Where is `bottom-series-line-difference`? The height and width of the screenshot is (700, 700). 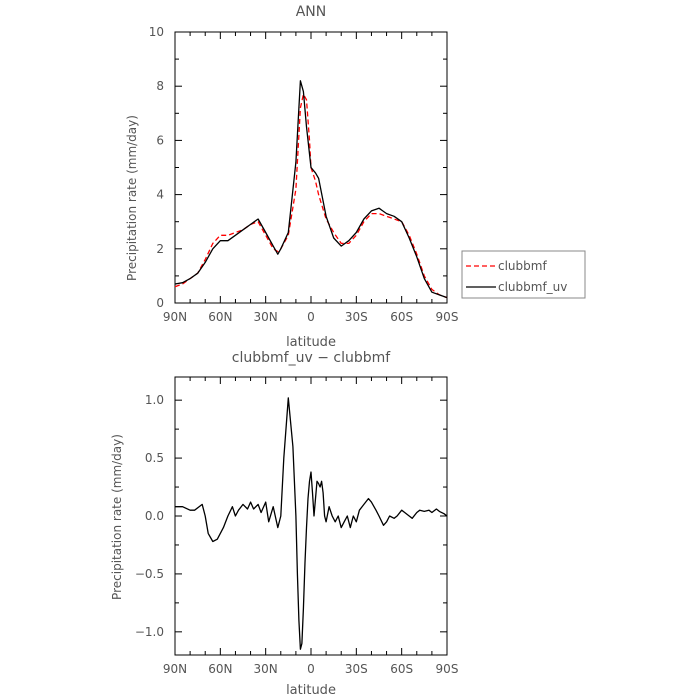
bottom-series-line-difference is located at coordinates (311, 523).